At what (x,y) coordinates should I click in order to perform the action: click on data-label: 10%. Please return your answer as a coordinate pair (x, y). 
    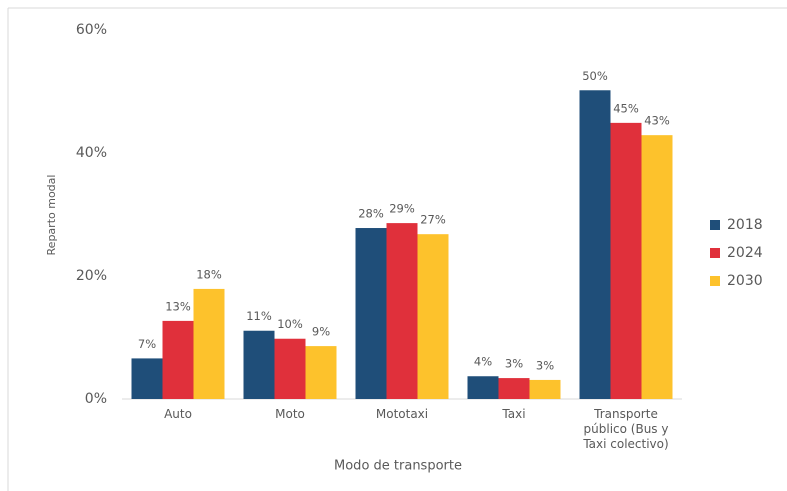
    Looking at the image, I should click on (290, 324).